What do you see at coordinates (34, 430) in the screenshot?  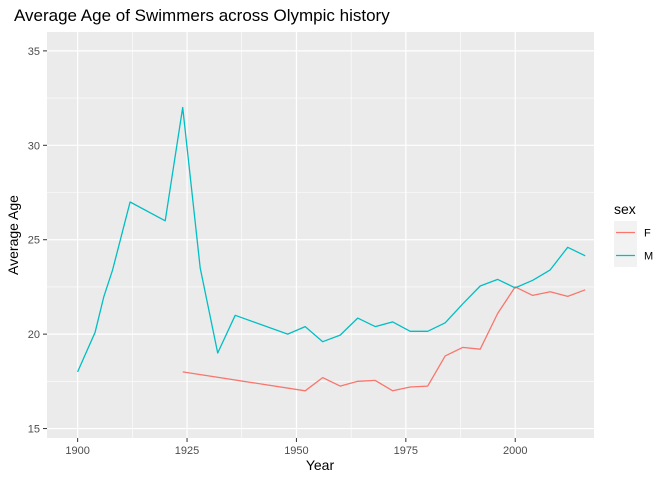 I see `y-tick-label: 15` at bounding box center [34, 430].